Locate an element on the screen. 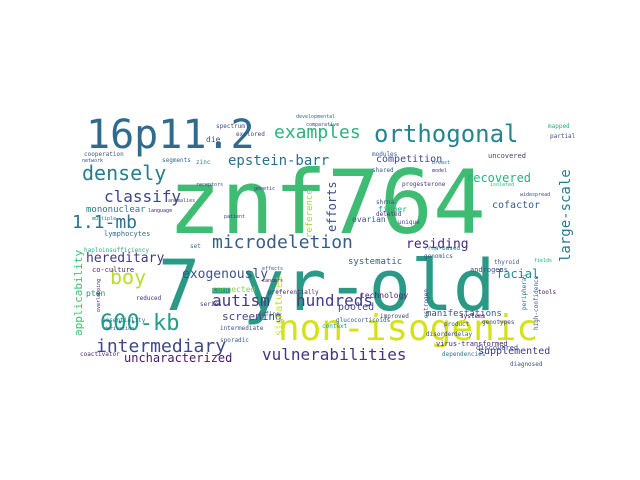 The image size is (640, 480). word: uncharacterized is located at coordinates (178, 358).